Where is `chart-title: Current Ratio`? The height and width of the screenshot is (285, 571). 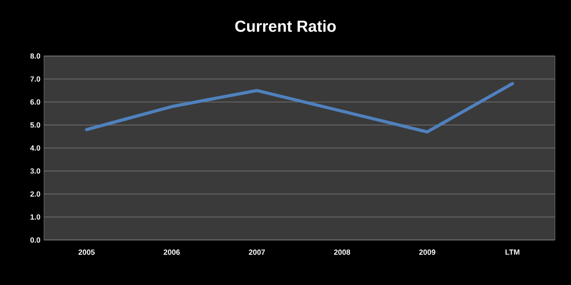 chart-title: Current Ratio is located at coordinates (285, 26).